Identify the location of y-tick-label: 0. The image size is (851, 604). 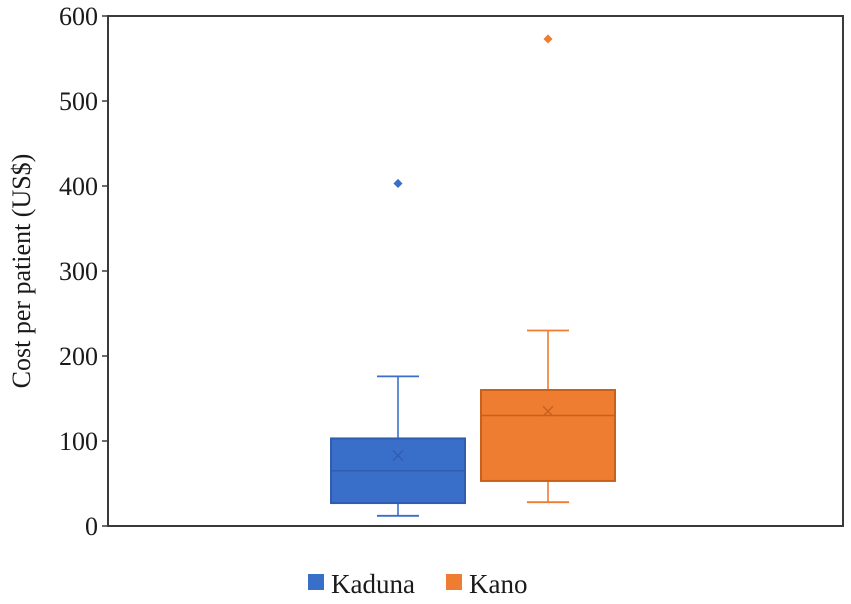
(91, 526).